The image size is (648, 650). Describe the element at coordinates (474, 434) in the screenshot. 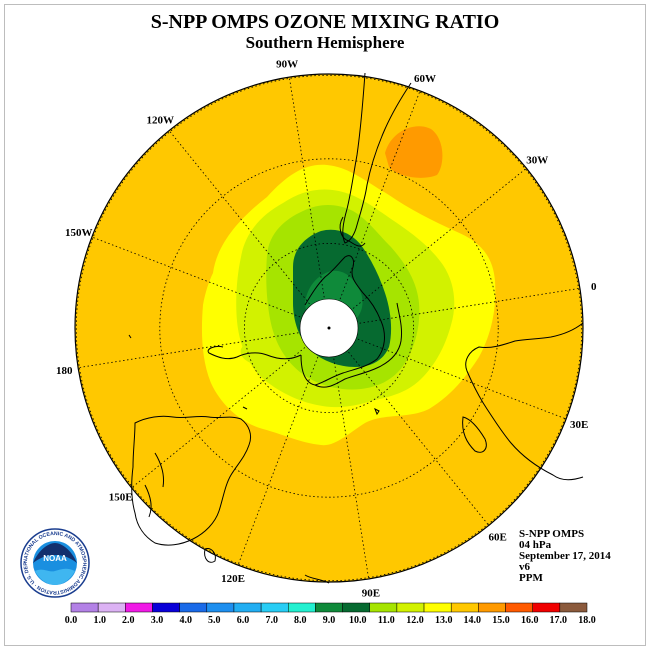

I see `coast-madagascar` at that location.